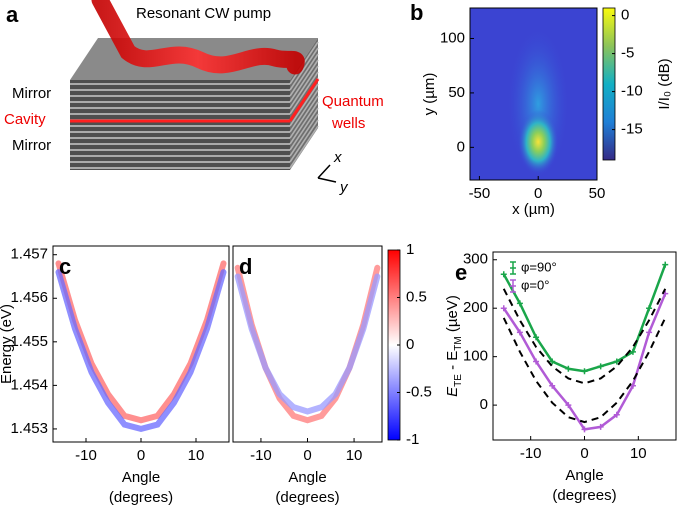 The width and height of the screenshot is (685, 518). Describe the element at coordinates (475, 307) in the screenshot. I see `y-tick-label: 200` at that location.